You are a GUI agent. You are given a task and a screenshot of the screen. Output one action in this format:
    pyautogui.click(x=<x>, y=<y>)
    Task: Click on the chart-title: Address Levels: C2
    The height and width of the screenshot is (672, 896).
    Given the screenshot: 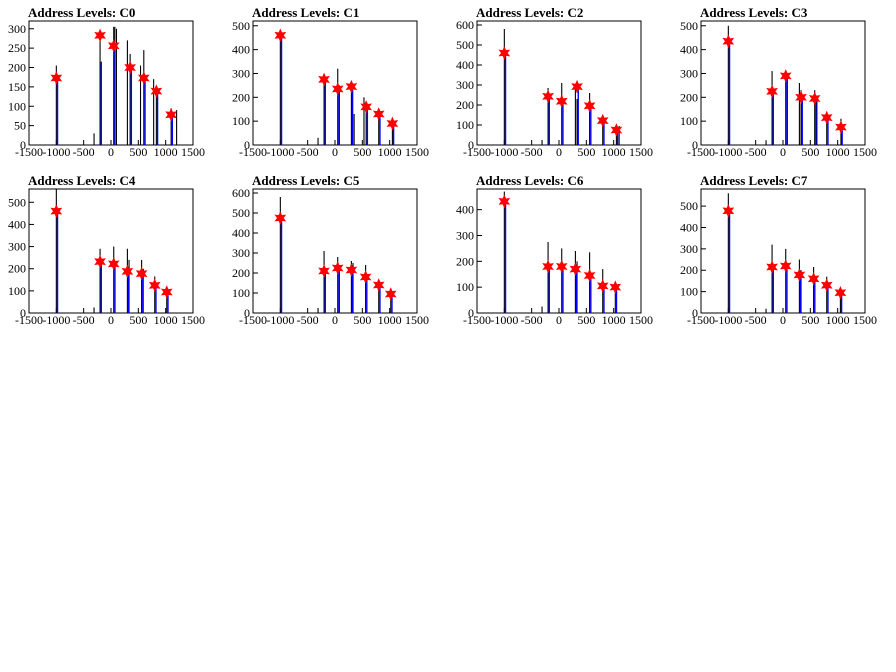 What is the action you would take?
    pyautogui.click(x=529, y=12)
    